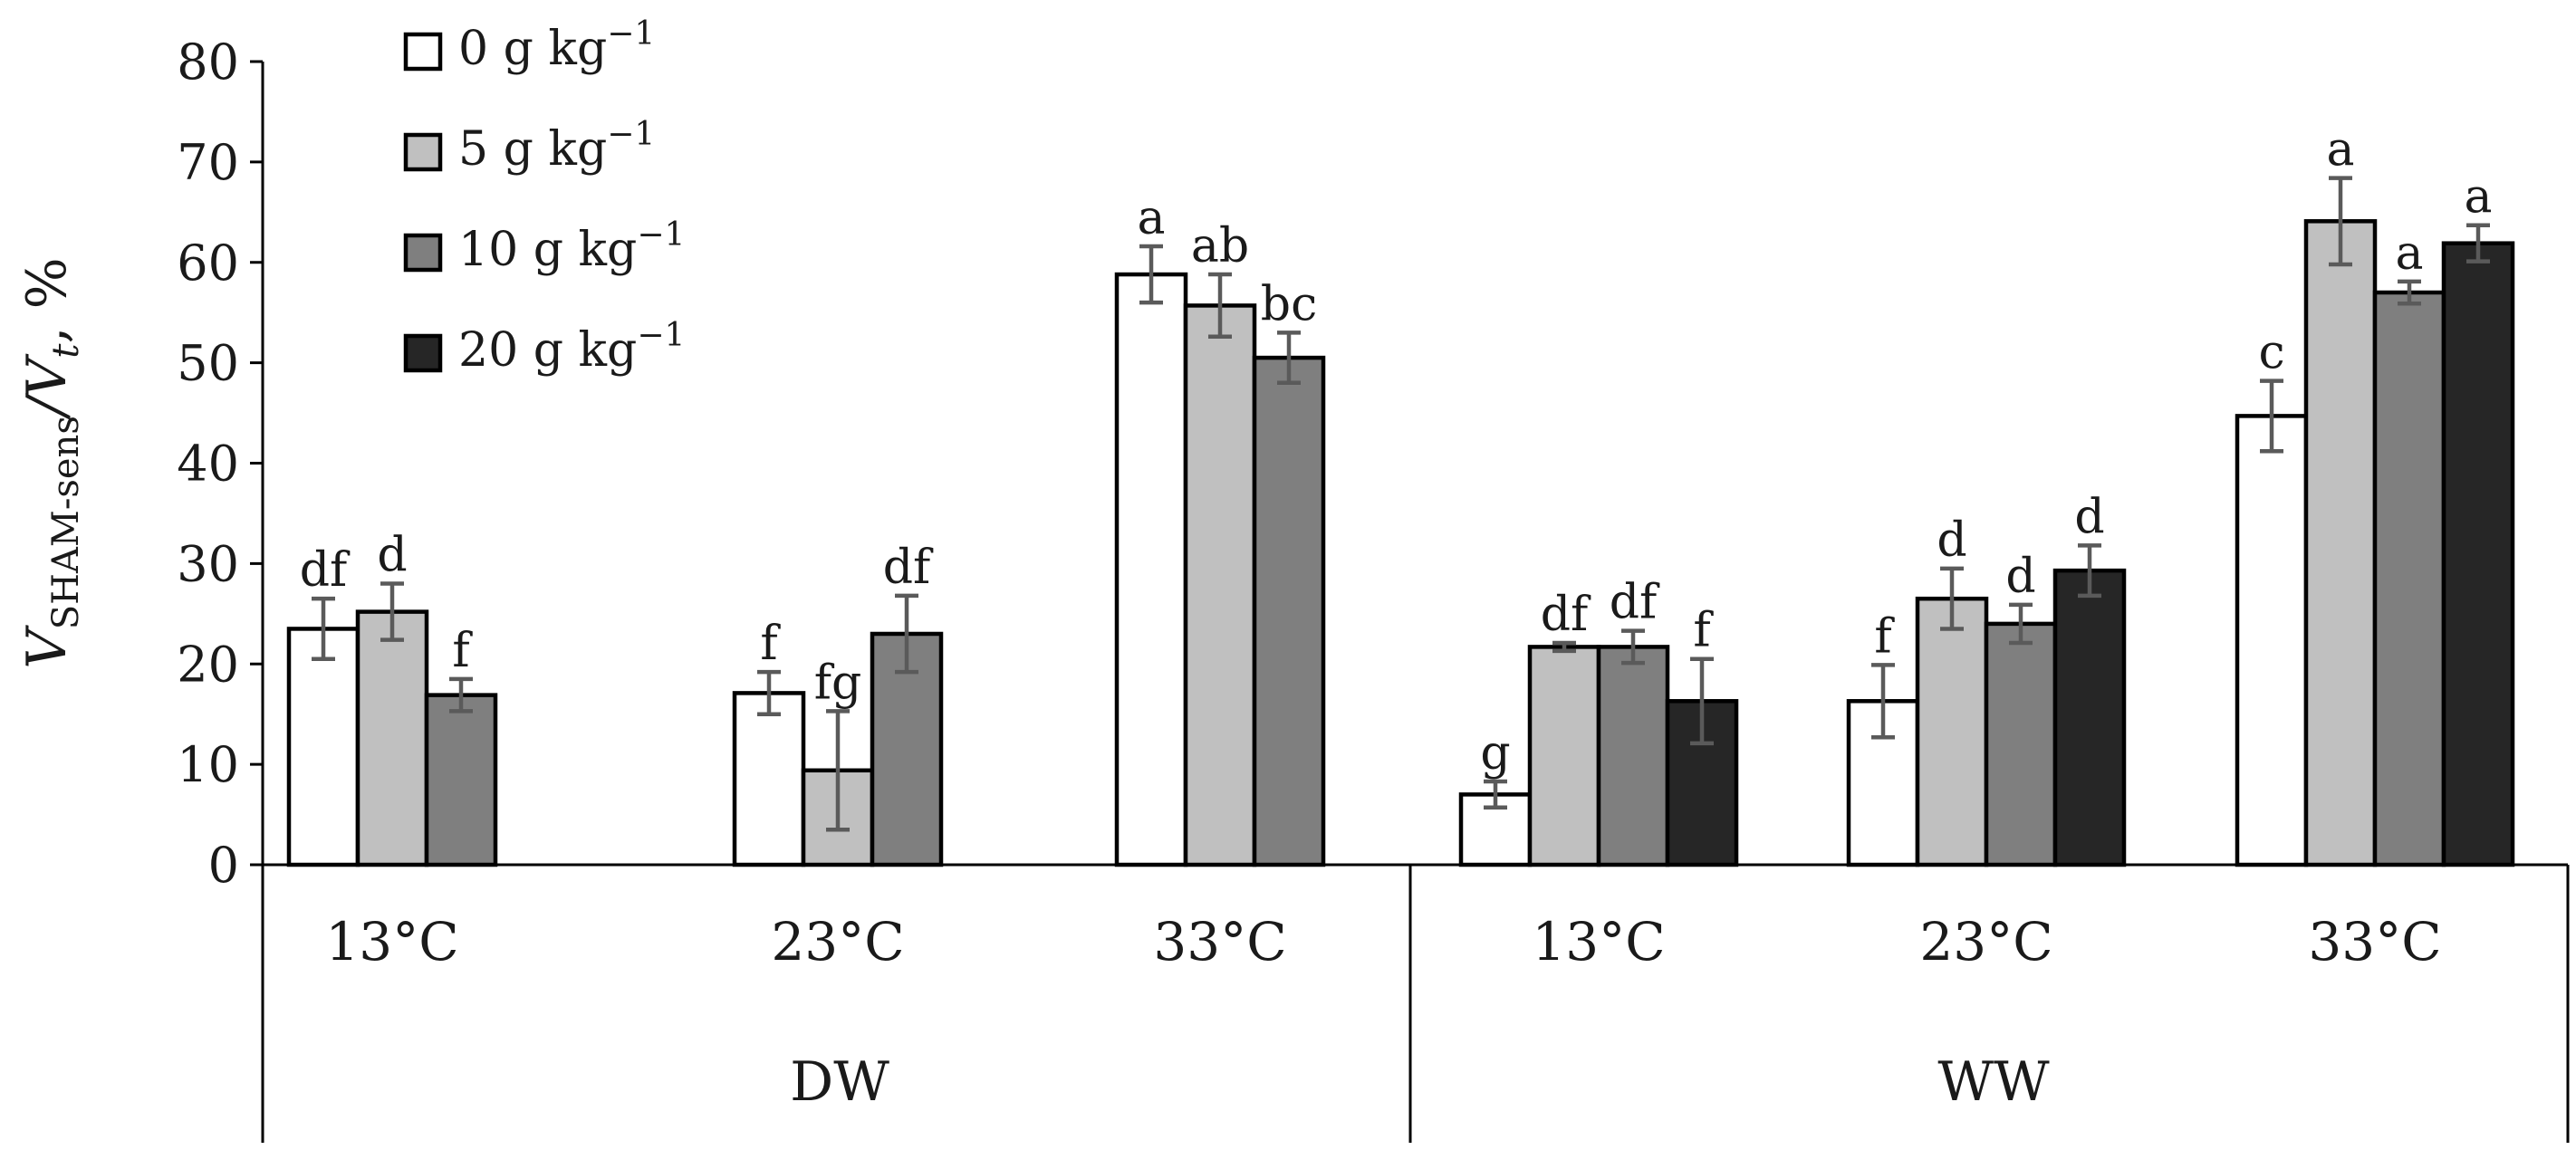 The height and width of the screenshot is (1169, 2576). Describe the element at coordinates (47, 300) in the screenshot. I see `y-axis-label-suffix: , %` at that location.